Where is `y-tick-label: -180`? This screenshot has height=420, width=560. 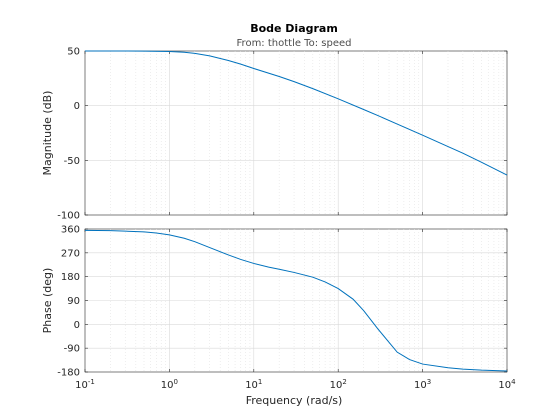
y-tick-label: -180 is located at coordinates (68, 373).